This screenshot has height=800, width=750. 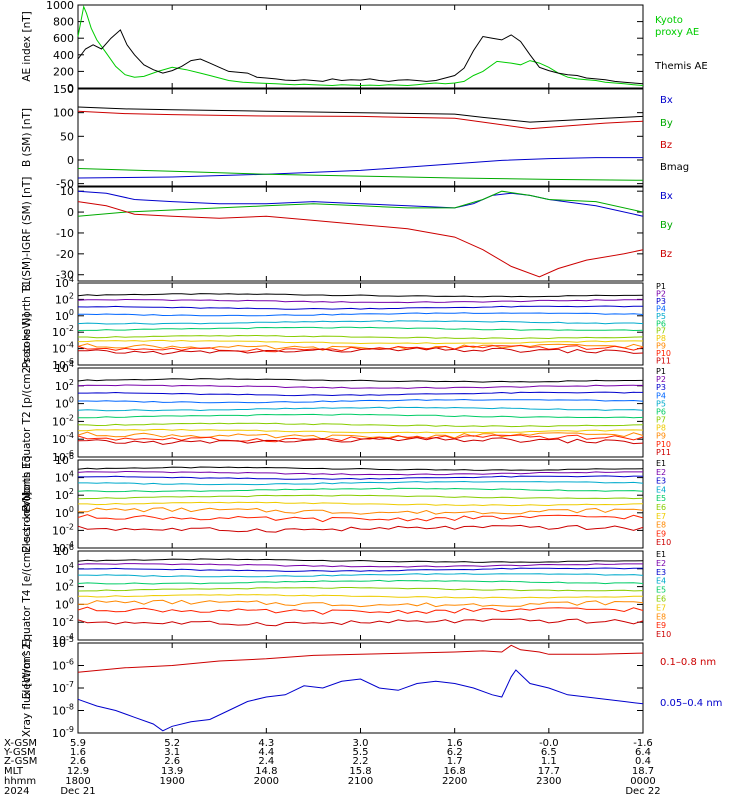 I want to click on time-axis-value: 2.6, so click(x=78, y=761).